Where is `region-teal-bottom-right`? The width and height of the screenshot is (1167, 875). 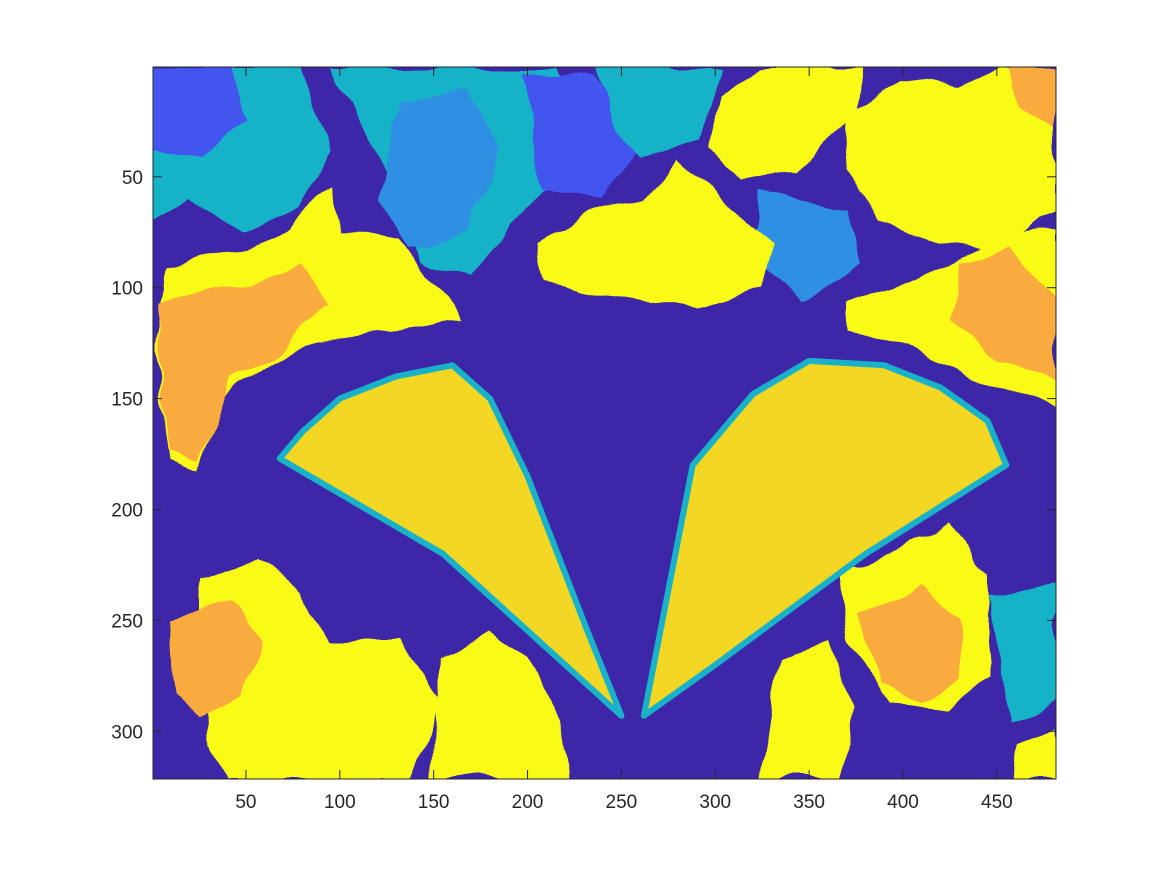
region-teal-bottom-right is located at coordinates (1023, 650).